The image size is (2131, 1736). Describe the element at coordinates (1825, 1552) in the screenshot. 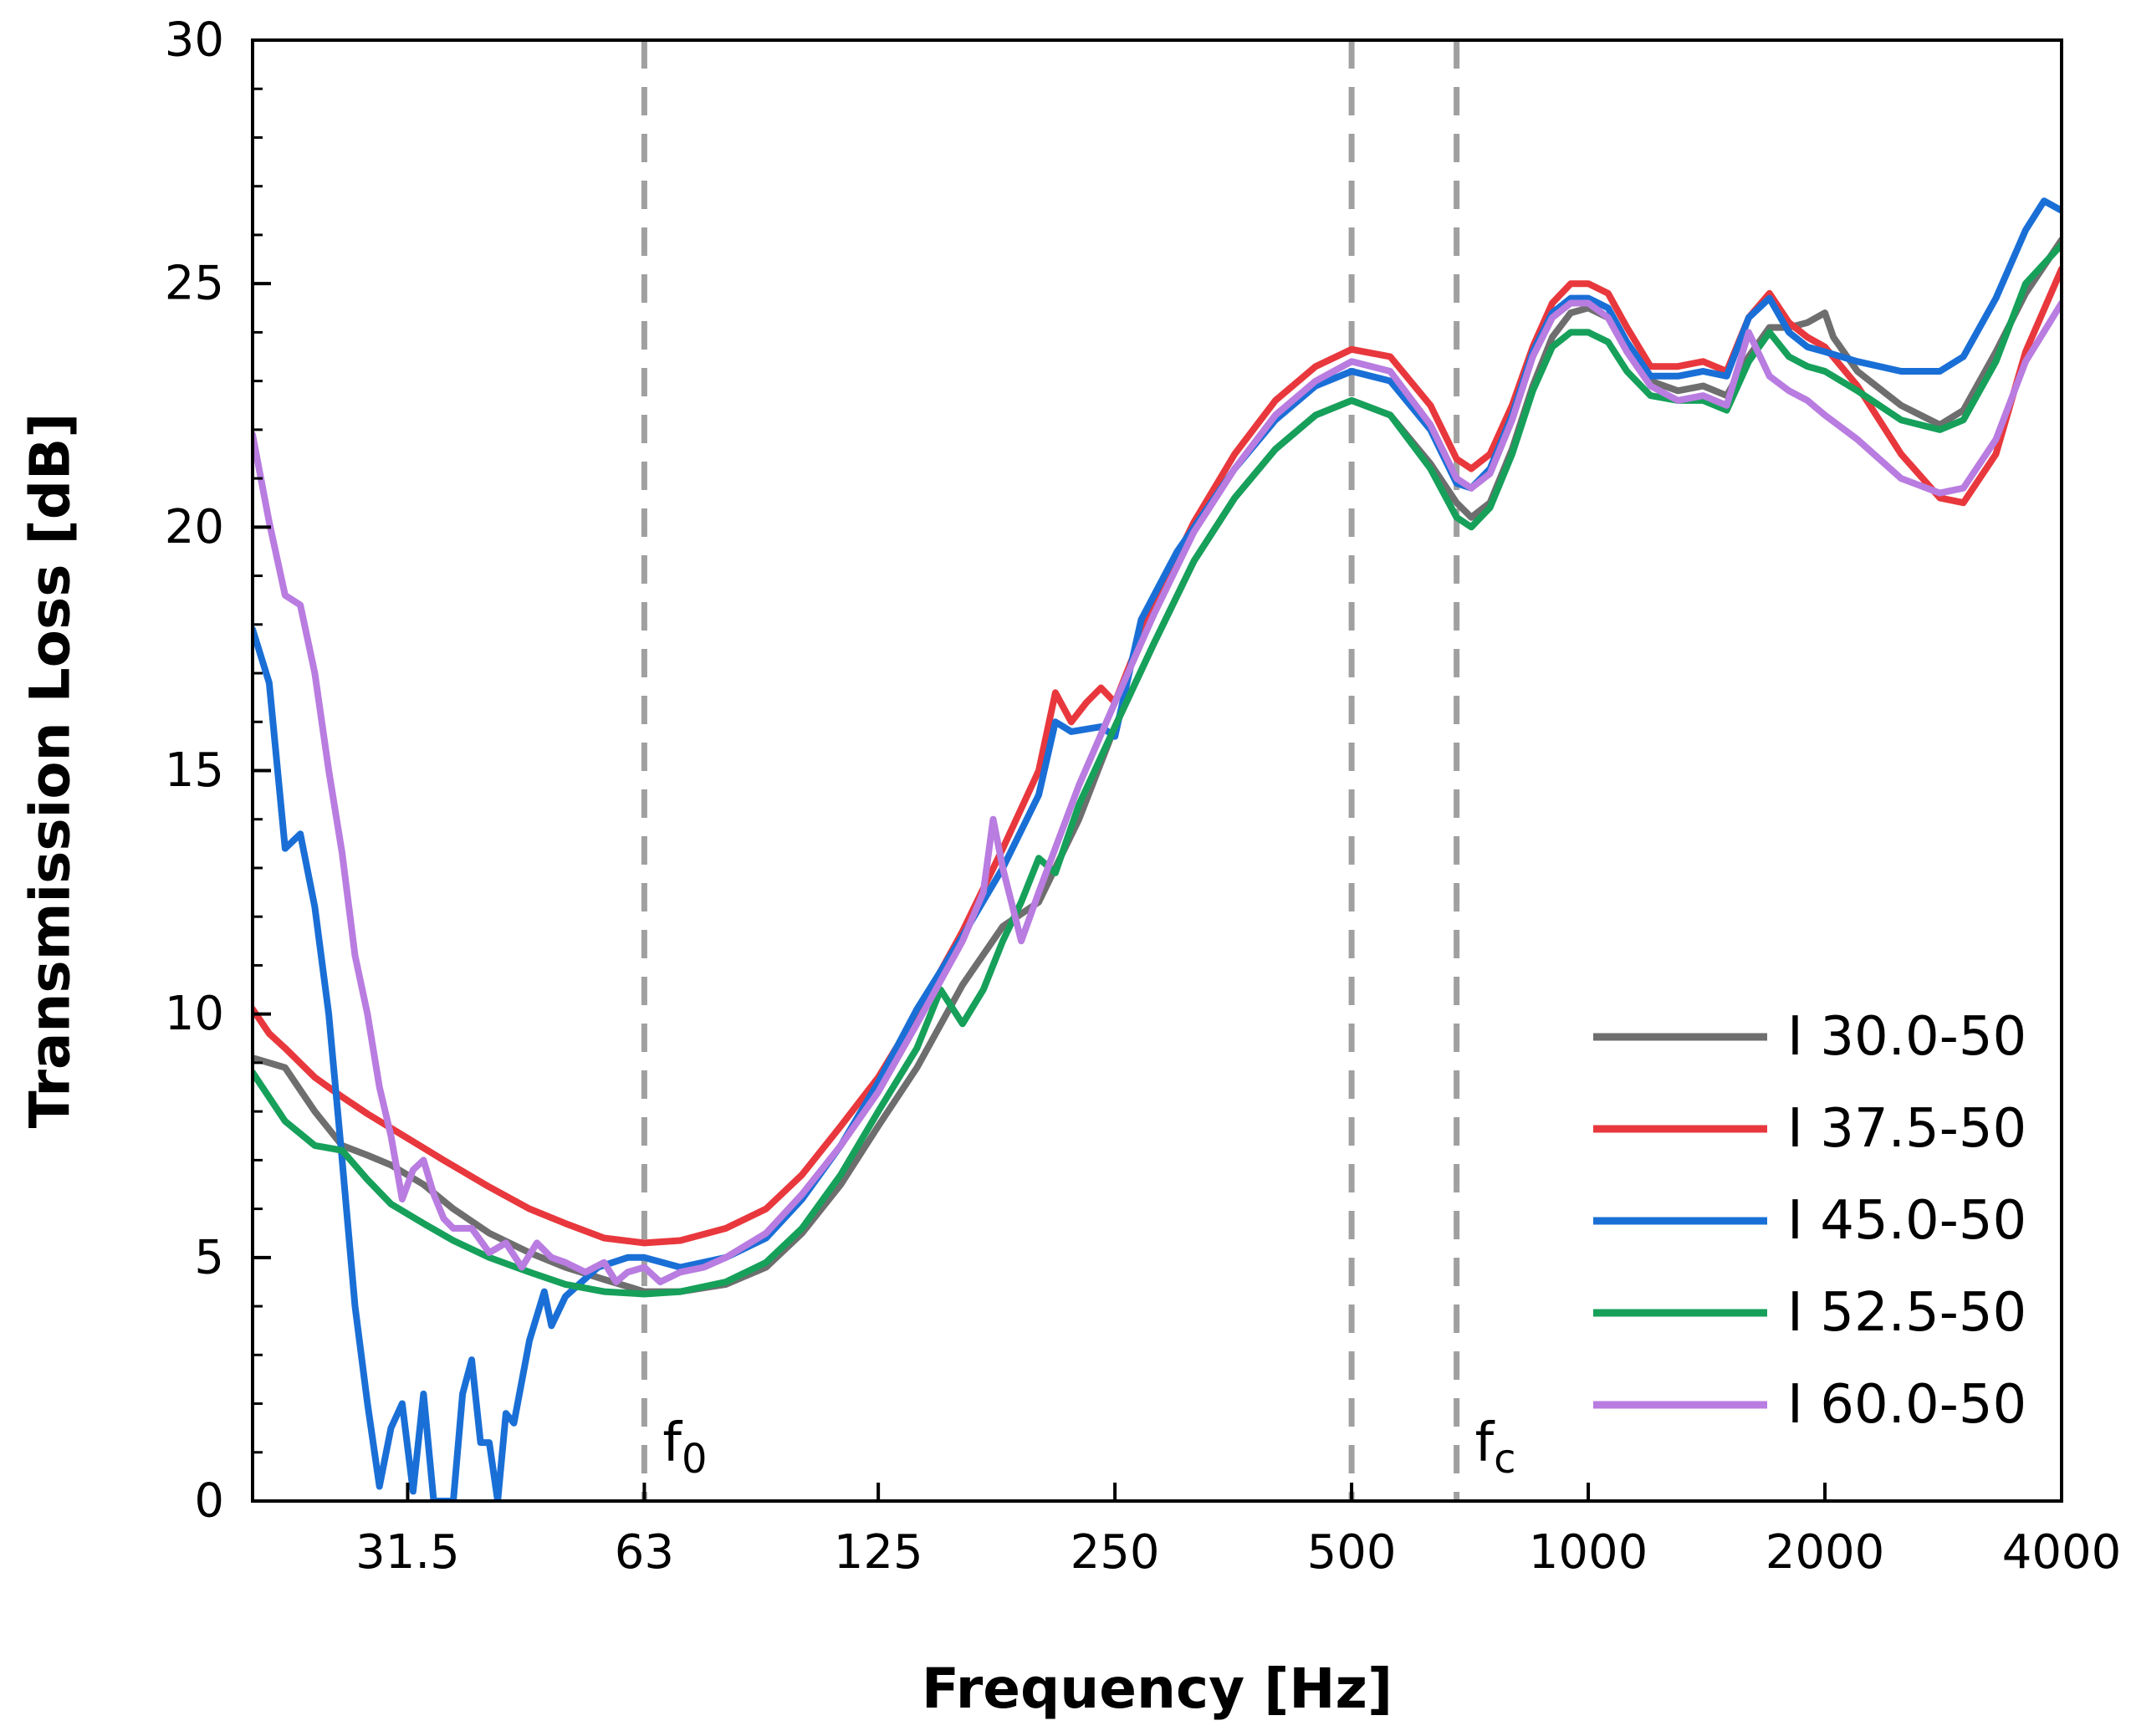

I see `x-tick-label: 2000` at that location.